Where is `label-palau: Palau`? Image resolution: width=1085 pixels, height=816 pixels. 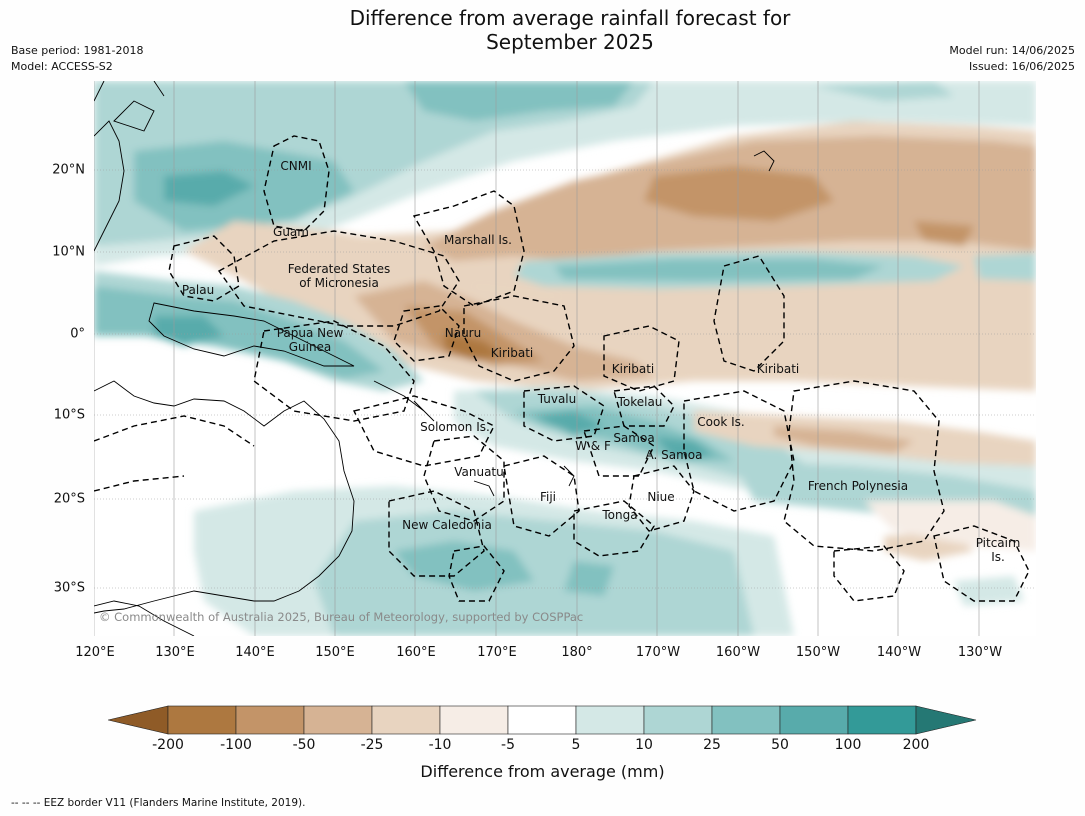
label-palau: Palau is located at coordinates (198, 290).